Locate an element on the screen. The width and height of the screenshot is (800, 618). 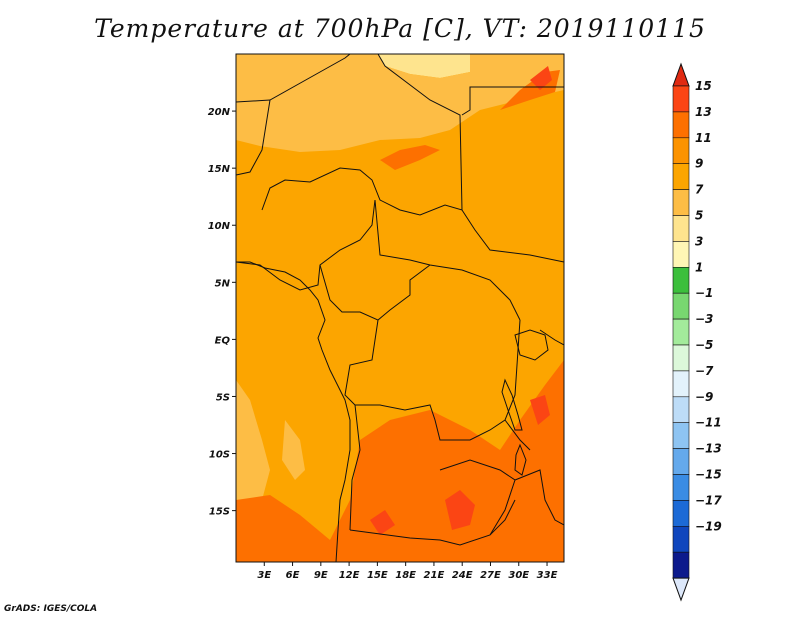
field-region-hot-south is located at coordinates (460, 510).